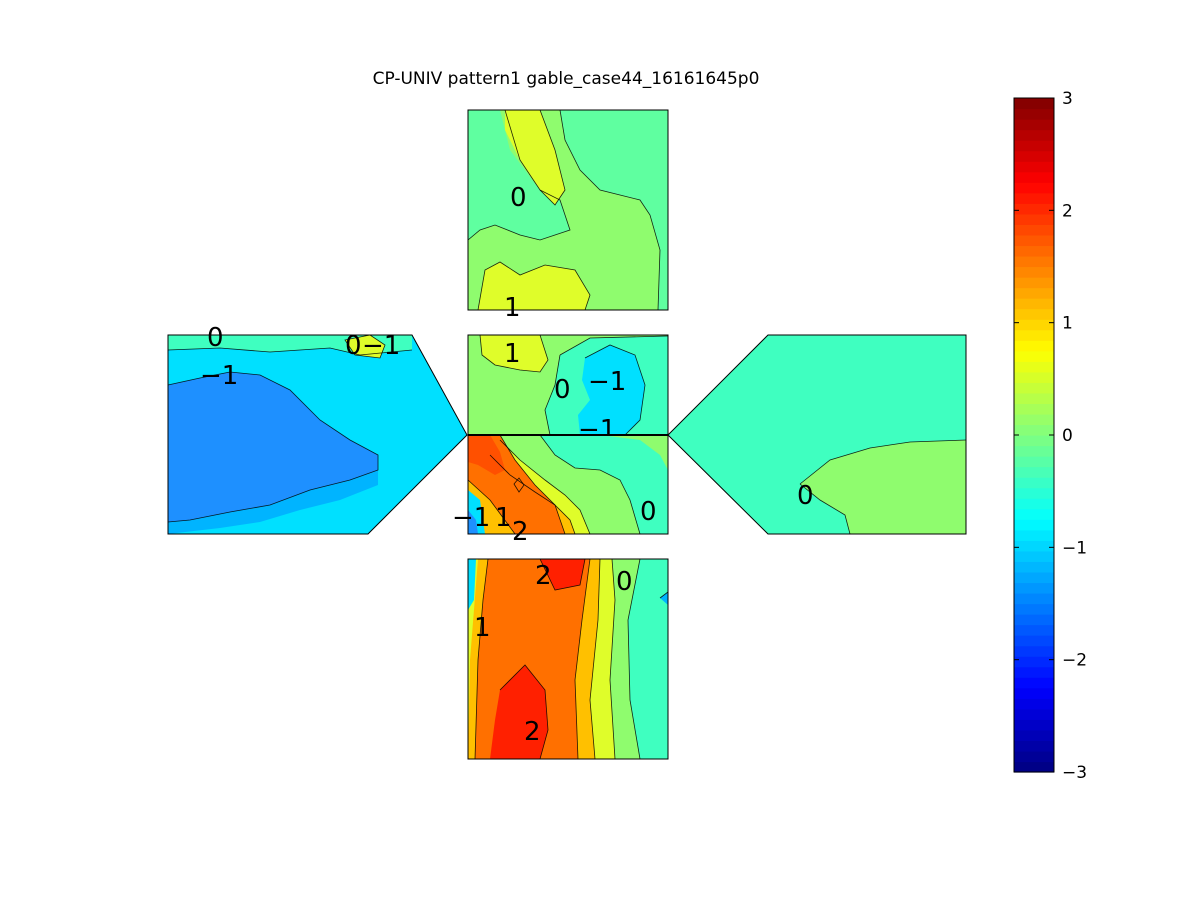 Image resolution: width=1201 pixels, height=901 pixels. I want to click on region-bottom-red2, so click(519, 712).